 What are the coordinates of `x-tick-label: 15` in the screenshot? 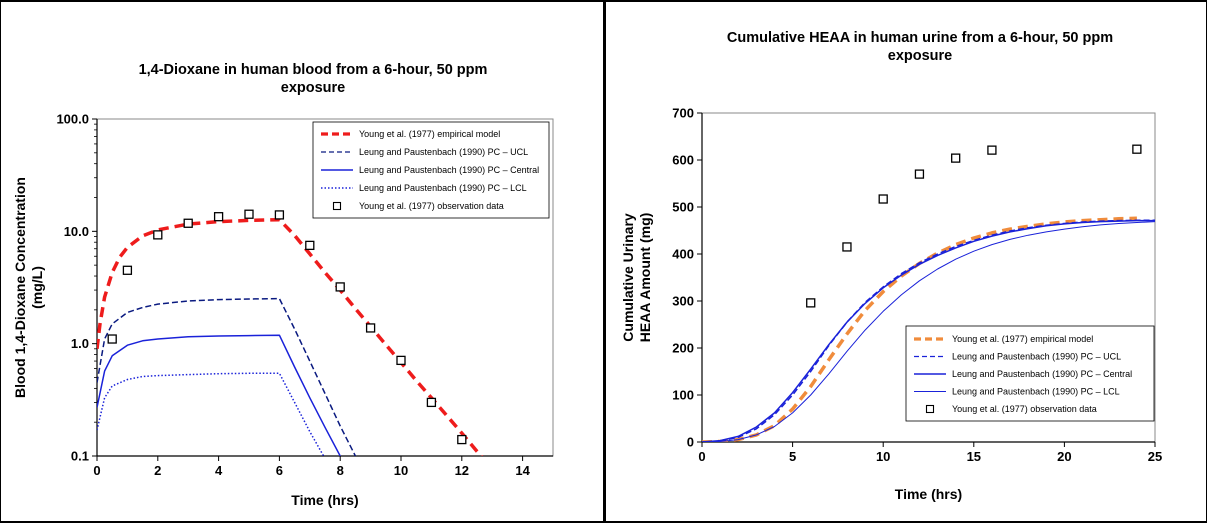 It's located at (974, 456).